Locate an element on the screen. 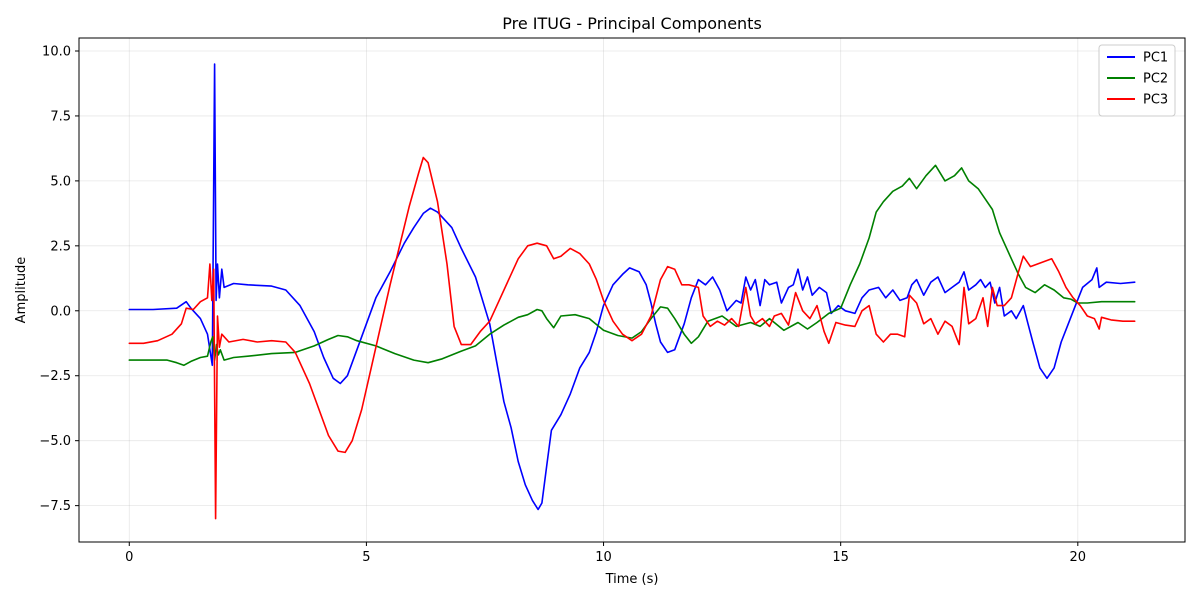 This screenshot has height=600, width=1200. legend-label-pc3: PC3 is located at coordinates (1155, 100).